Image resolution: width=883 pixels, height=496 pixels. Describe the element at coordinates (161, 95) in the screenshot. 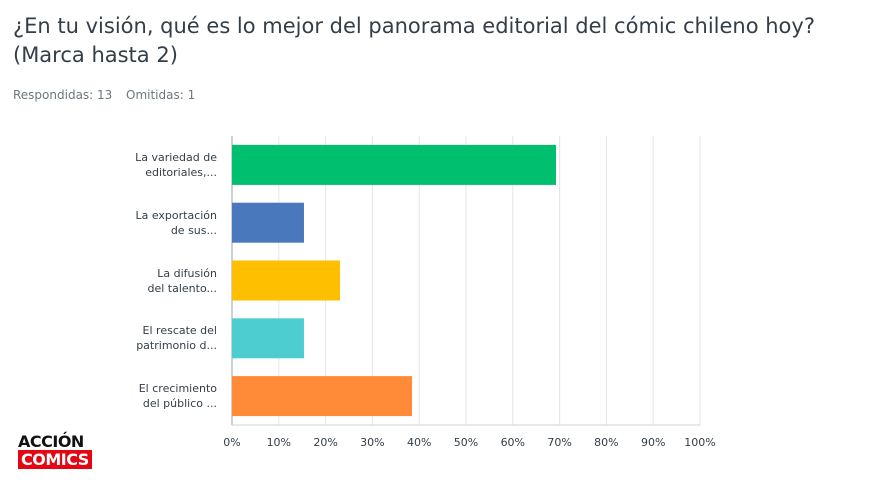

I see `skipped: Omitidas: 1` at that location.